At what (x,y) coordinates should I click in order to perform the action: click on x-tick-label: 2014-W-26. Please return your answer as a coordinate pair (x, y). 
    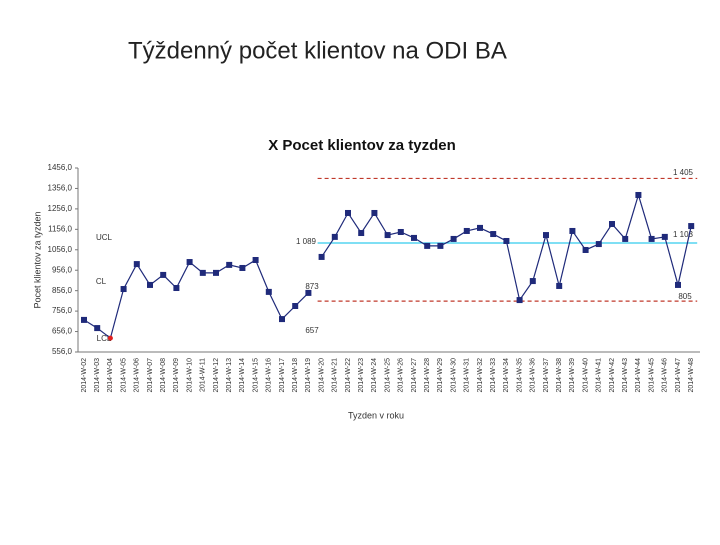
    Looking at the image, I should click on (401, 375).